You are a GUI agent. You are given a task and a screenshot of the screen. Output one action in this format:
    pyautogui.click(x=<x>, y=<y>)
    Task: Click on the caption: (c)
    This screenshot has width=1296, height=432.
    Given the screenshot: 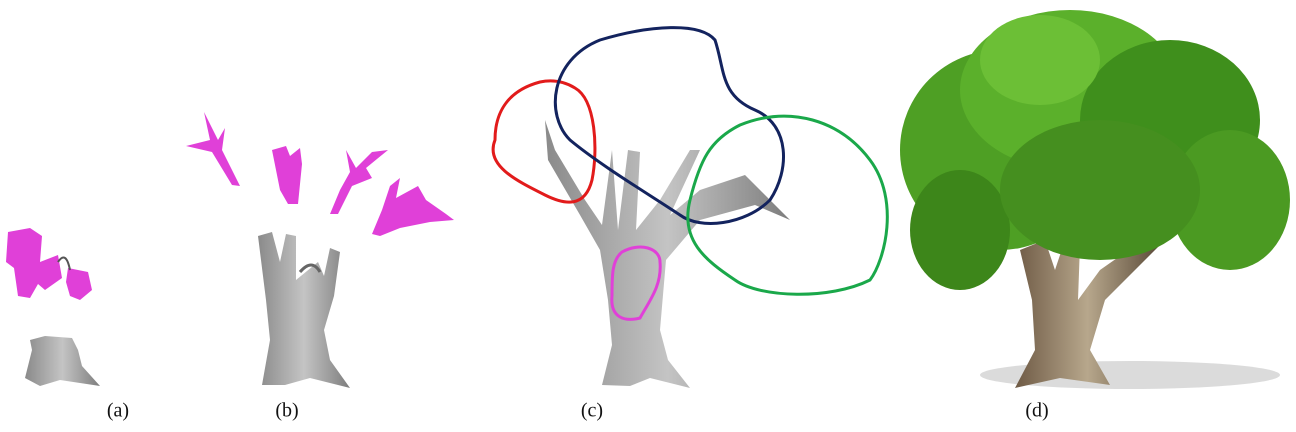 What is the action you would take?
    pyautogui.click(x=592, y=411)
    